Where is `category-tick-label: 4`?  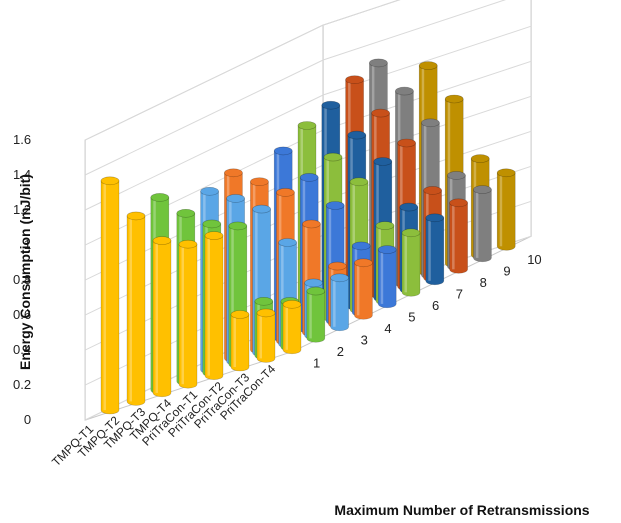 category-tick-label: 4 is located at coordinates (387, 328).